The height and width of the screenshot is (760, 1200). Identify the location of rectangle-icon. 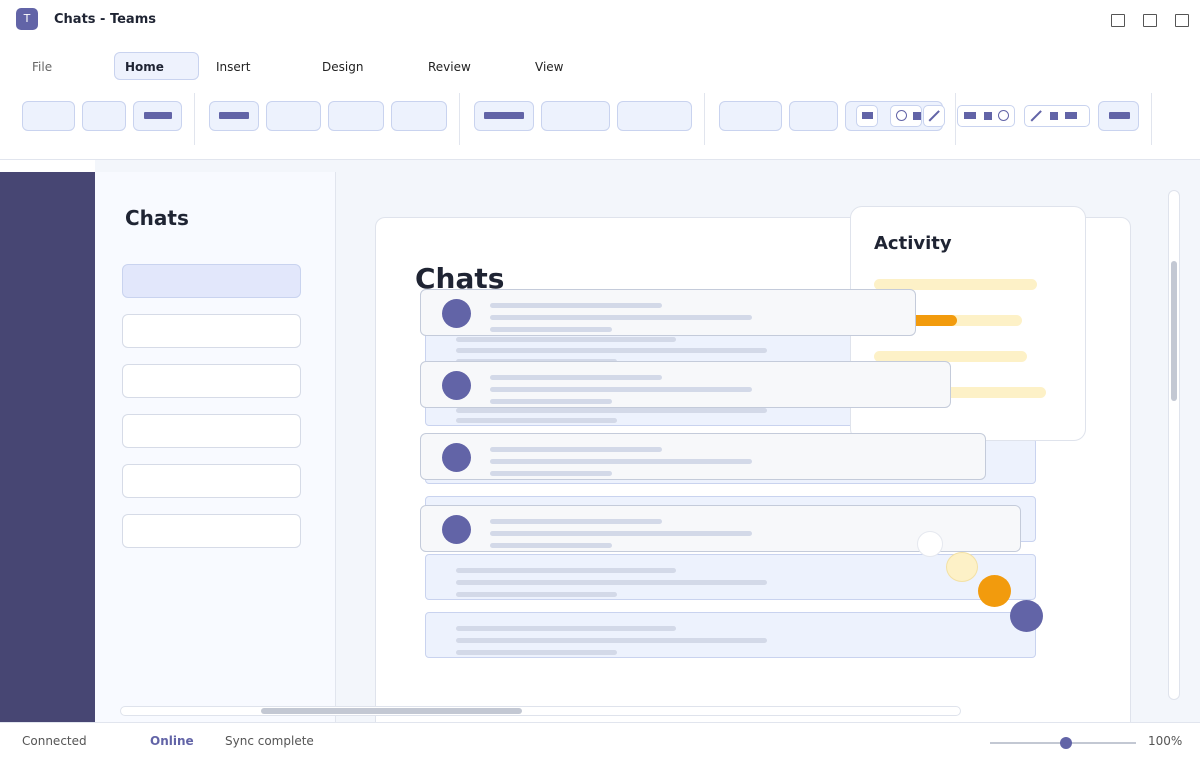
(970, 115).